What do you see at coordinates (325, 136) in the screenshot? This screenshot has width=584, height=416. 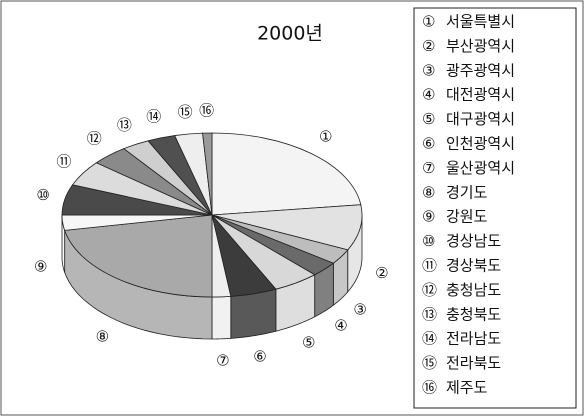 I see `slice-label: ①` at bounding box center [325, 136].